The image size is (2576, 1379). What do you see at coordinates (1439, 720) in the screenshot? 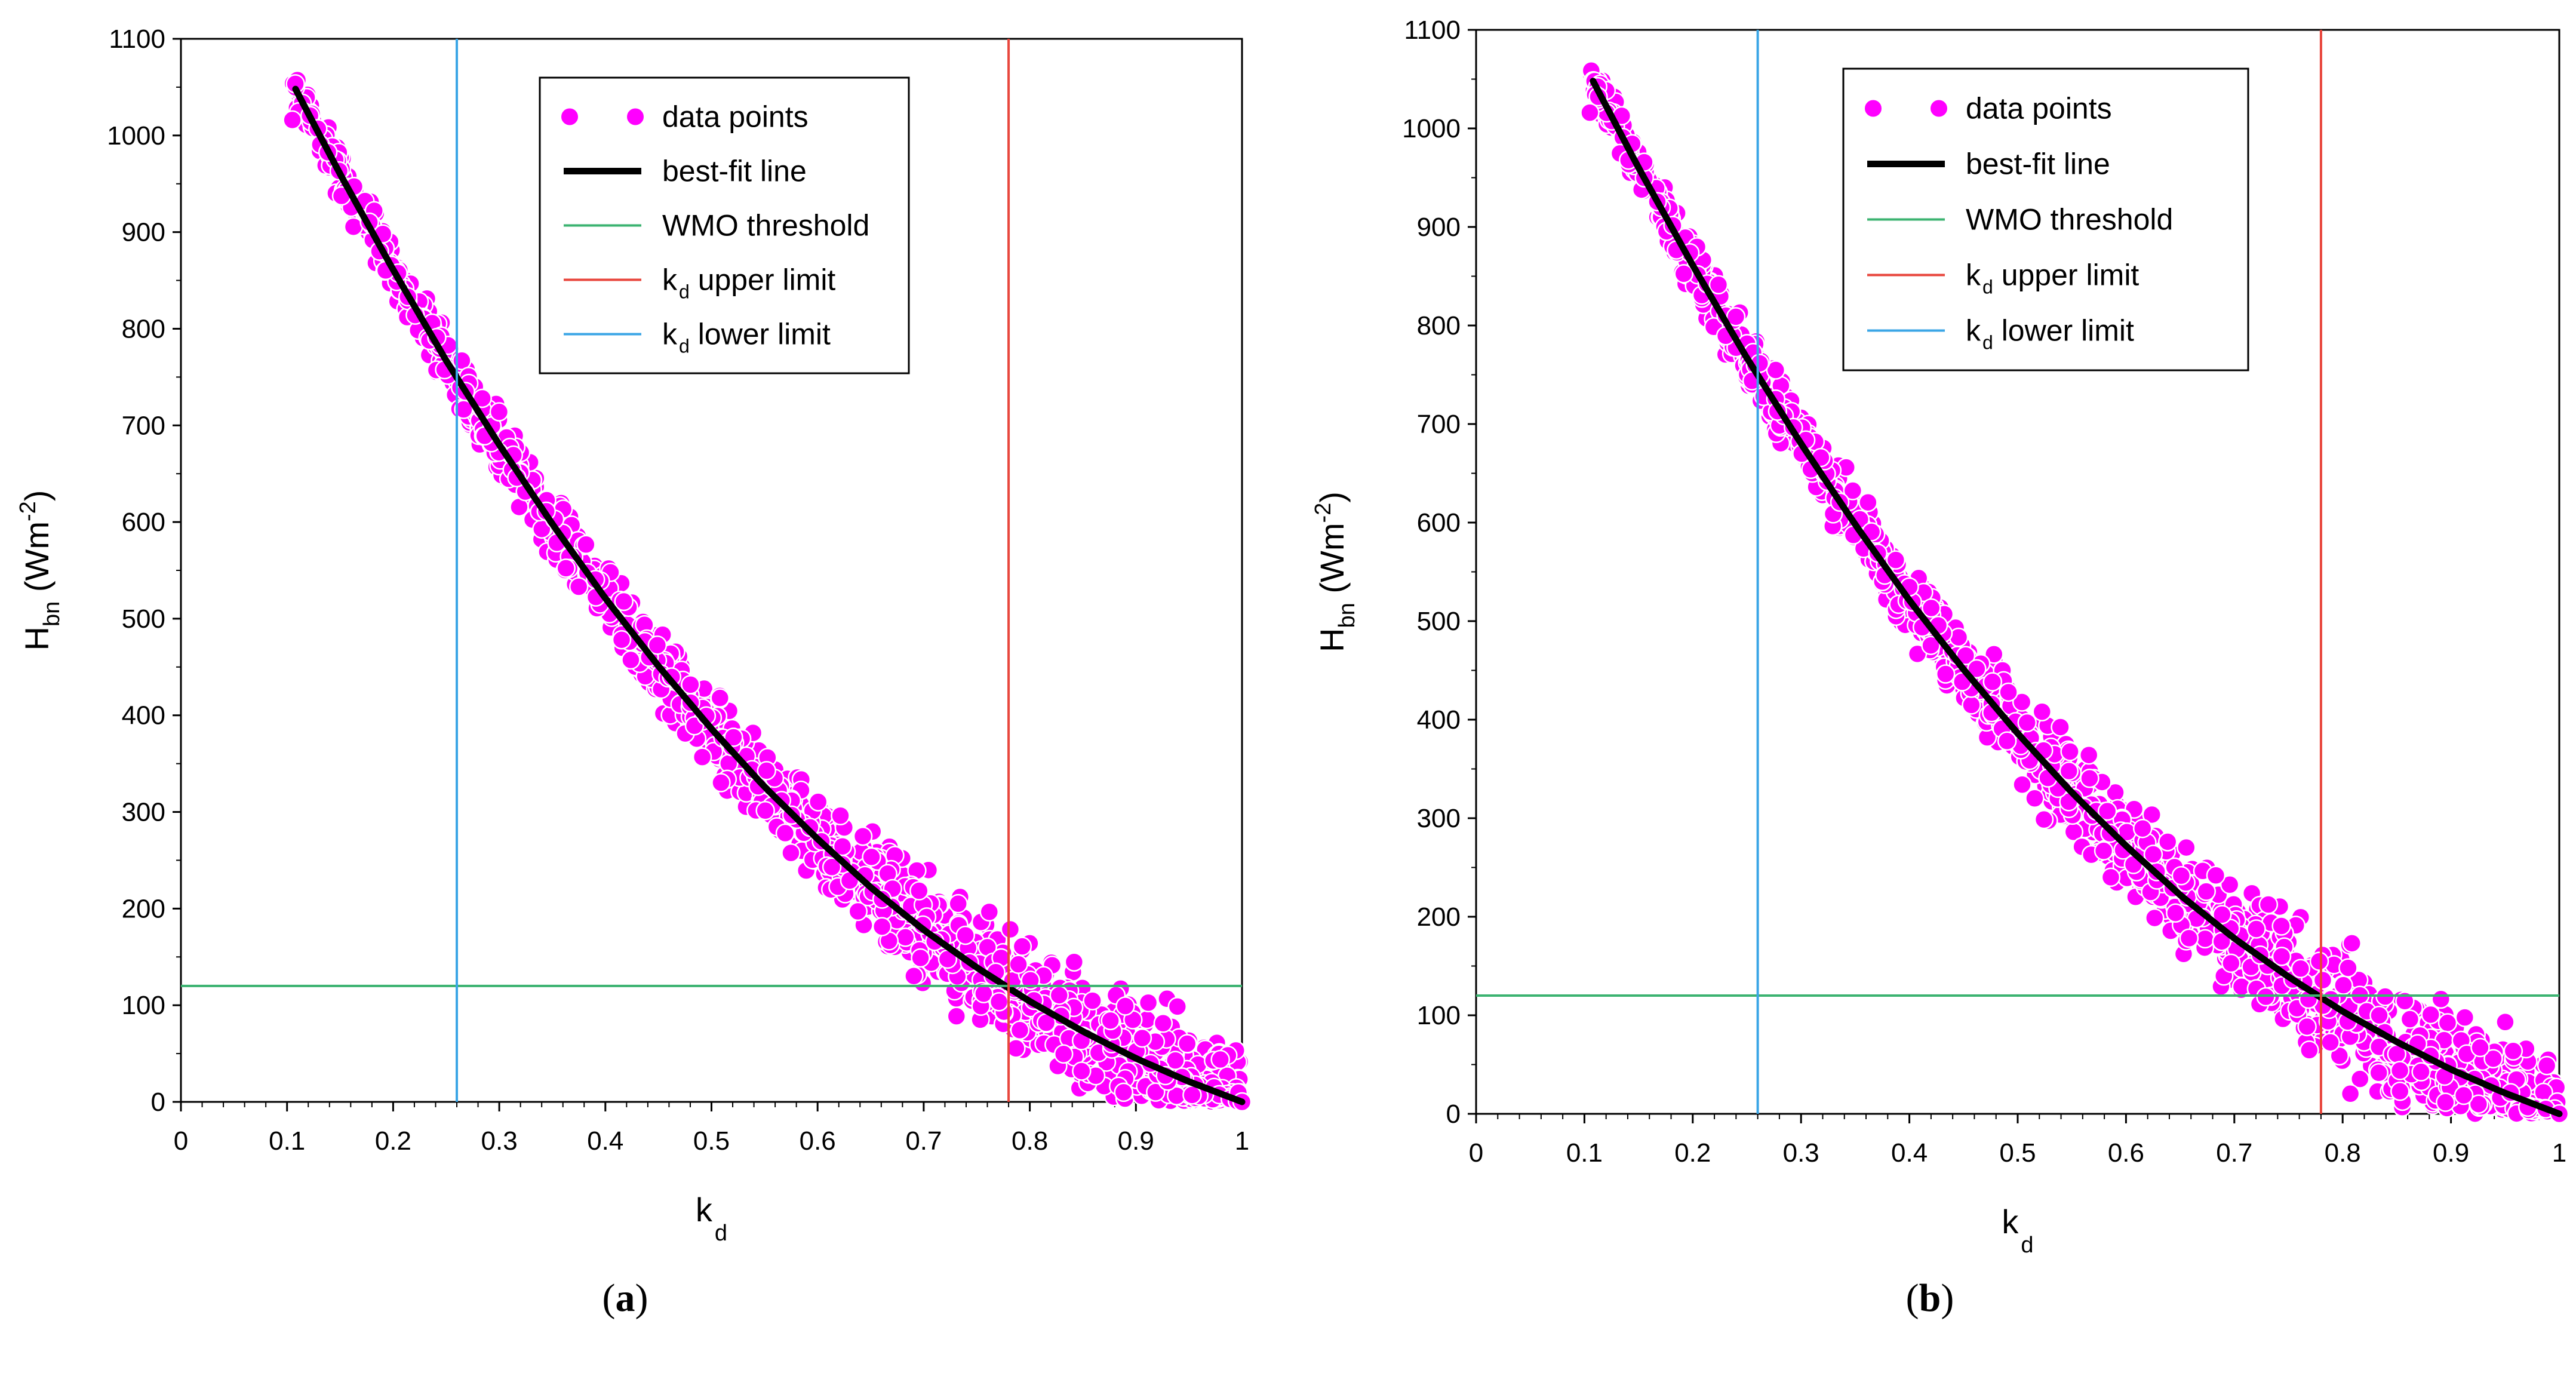
I see `y-tick-label: 400` at bounding box center [1439, 720].